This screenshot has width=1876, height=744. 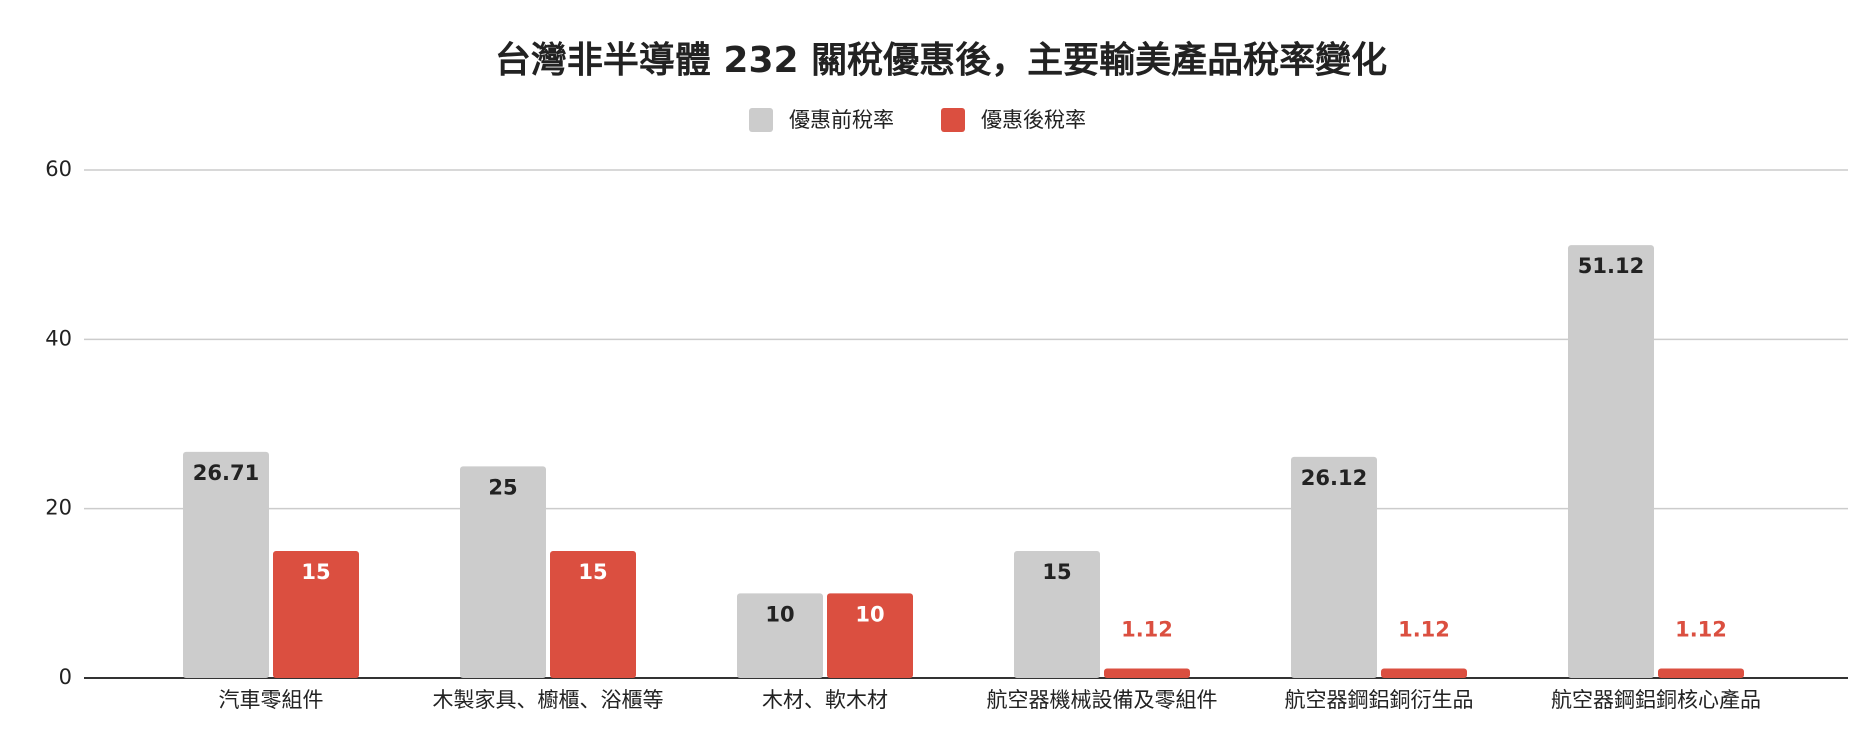 I want to click on y-tick-label: 0, so click(x=65, y=677).